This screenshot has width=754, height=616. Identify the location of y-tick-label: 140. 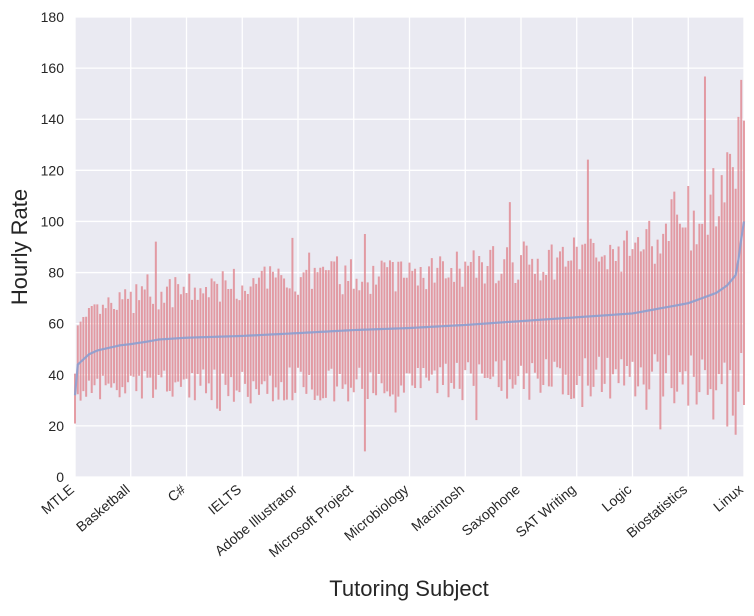
(53, 119).